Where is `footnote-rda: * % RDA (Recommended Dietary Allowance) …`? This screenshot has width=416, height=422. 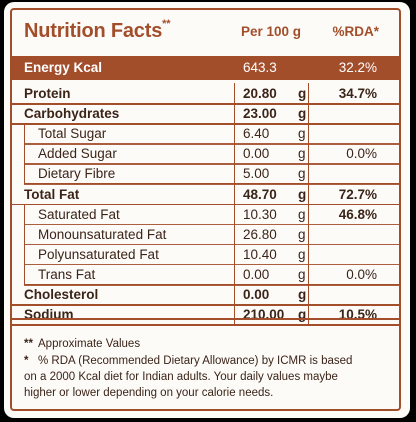 footnote-rda: * % RDA (Recommended Dietary Allowance) … is located at coordinates (209, 377).